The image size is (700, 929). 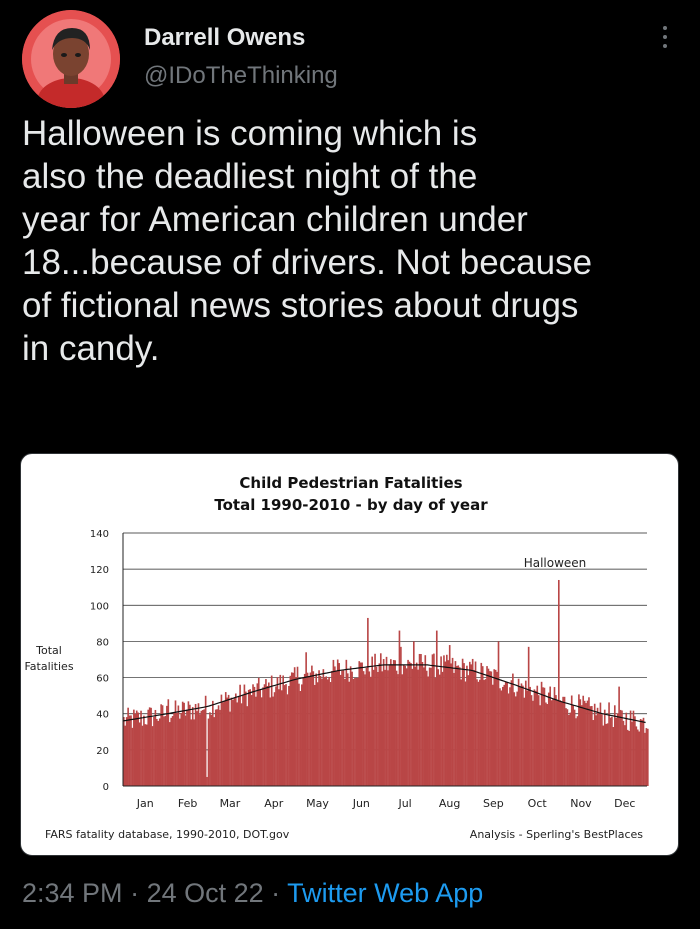 What do you see at coordinates (99, 606) in the screenshot?
I see `y-tick-label: 100` at bounding box center [99, 606].